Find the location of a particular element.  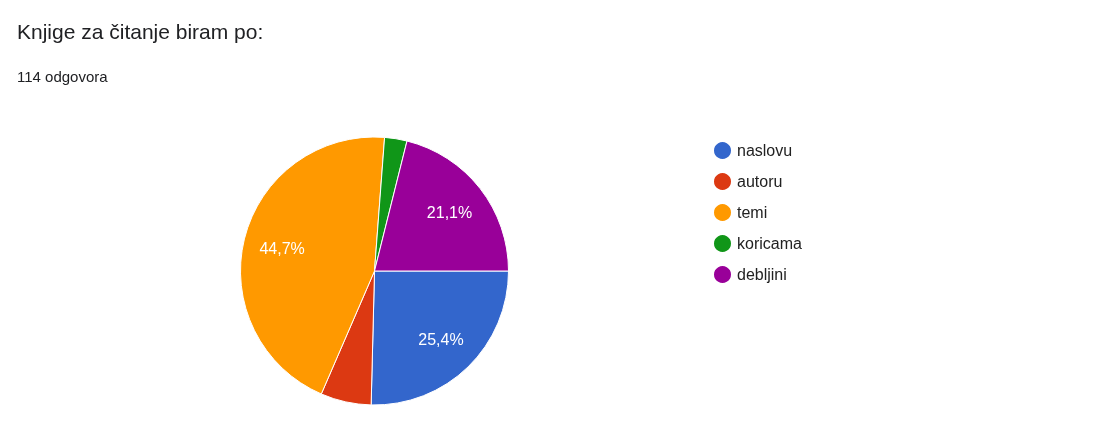

legend-label: autoru is located at coordinates (760, 181).